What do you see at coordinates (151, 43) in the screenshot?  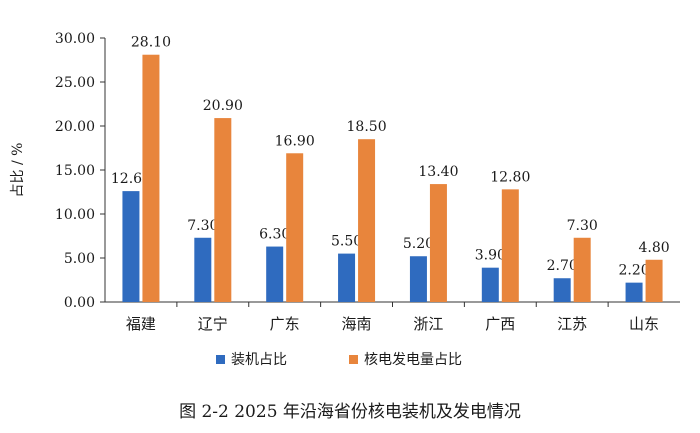 I see `data-label-generation: 28.10` at bounding box center [151, 43].